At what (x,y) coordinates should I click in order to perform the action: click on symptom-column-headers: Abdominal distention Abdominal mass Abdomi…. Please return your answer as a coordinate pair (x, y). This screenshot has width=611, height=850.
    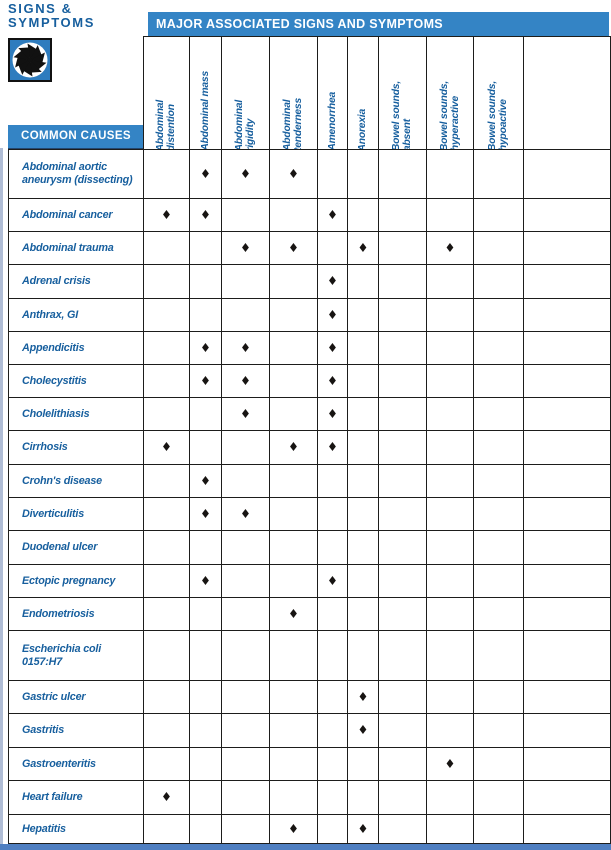
    Looking at the image, I should click on (377, 93).